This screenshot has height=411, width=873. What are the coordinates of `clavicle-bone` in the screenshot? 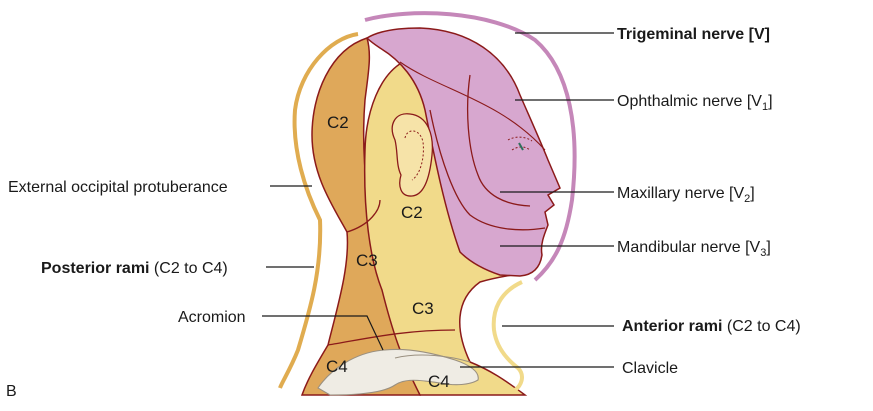 It's located at (432, 358).